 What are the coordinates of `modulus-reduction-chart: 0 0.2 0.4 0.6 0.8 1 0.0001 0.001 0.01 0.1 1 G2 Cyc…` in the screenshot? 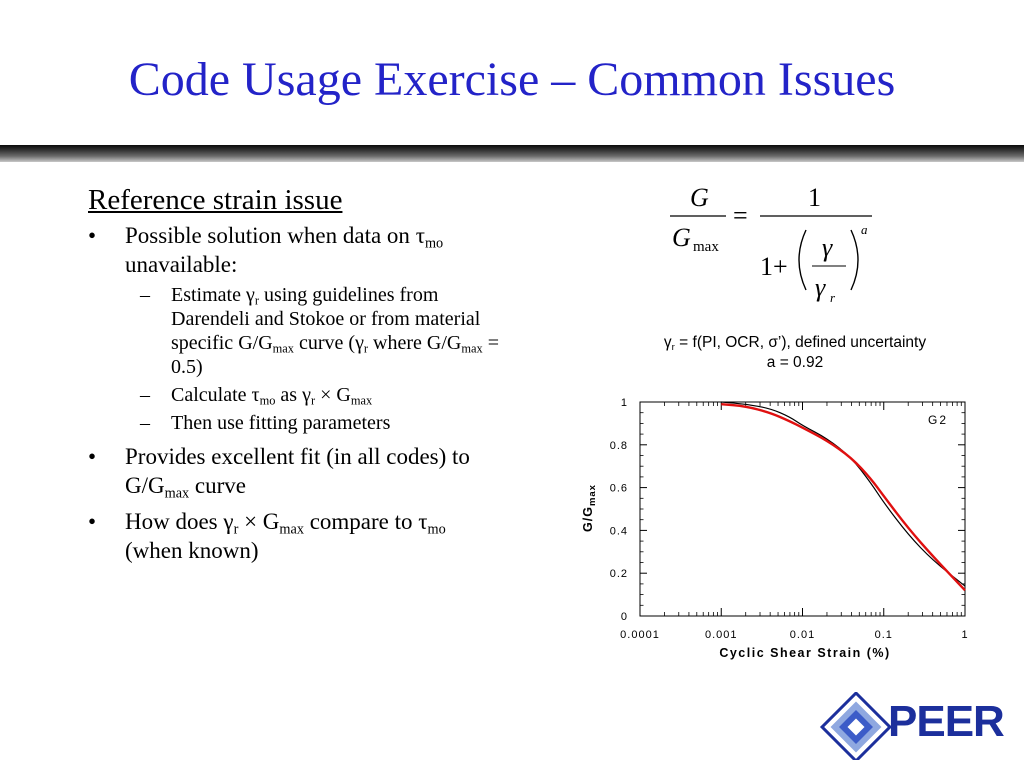 It's located at (774, 528).